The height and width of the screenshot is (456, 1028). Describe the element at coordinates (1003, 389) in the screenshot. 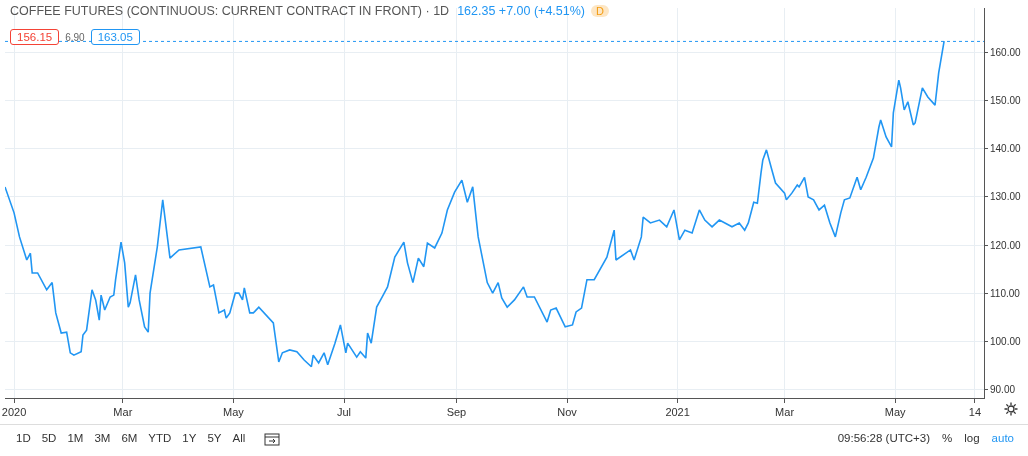

I see `y-tick-label: 90.00` at that location.